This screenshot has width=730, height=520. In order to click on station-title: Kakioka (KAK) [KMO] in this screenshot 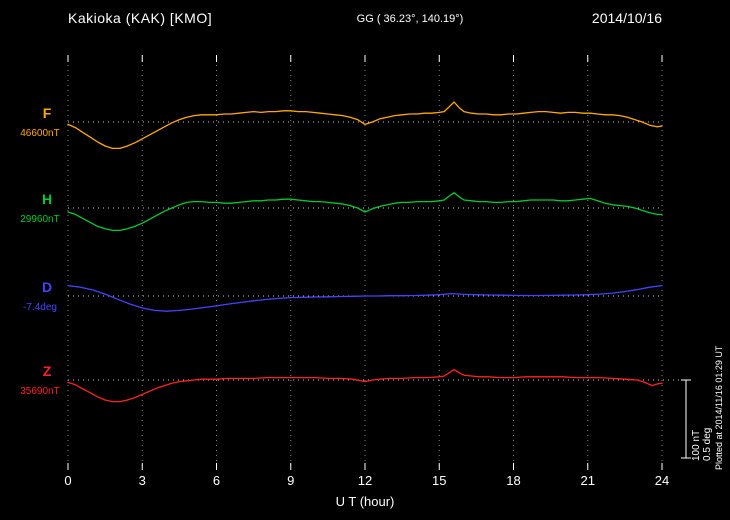, I will do `click(140, 18)`.